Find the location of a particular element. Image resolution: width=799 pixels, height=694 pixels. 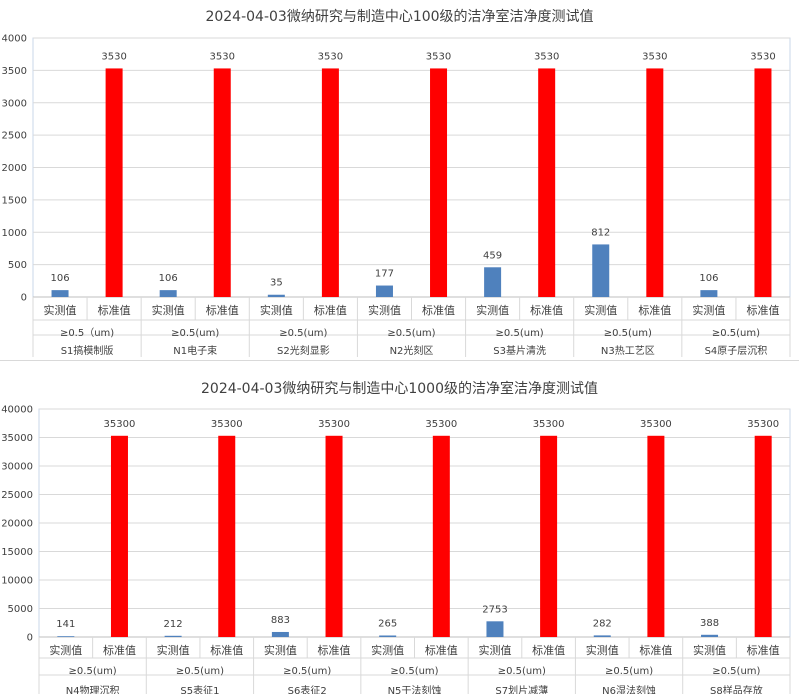

y-tick-label: 25000 is located at coordinates (17, 495).